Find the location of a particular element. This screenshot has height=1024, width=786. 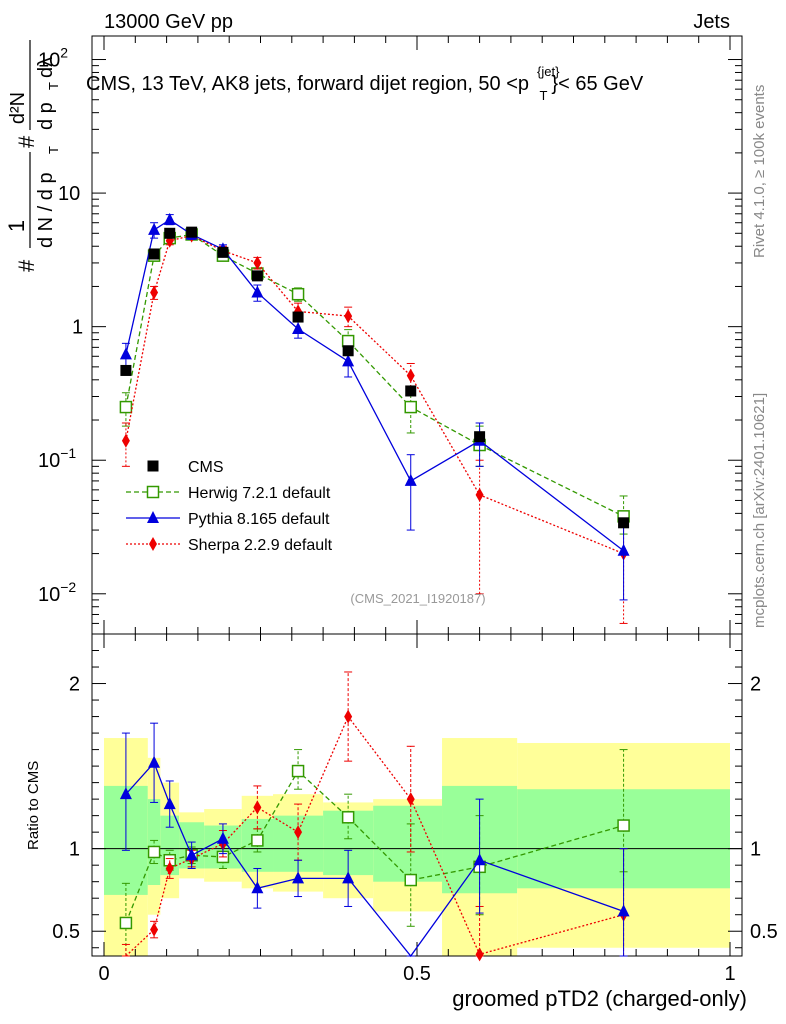

ylabel-hash2: # is located at coordinates (26, 141).